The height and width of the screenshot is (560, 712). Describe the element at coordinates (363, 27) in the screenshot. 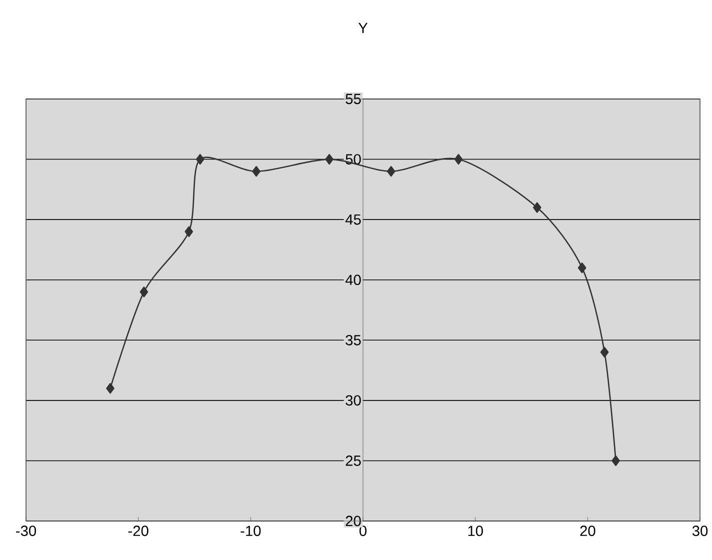

I see `y-axis-title: Y` at that location.